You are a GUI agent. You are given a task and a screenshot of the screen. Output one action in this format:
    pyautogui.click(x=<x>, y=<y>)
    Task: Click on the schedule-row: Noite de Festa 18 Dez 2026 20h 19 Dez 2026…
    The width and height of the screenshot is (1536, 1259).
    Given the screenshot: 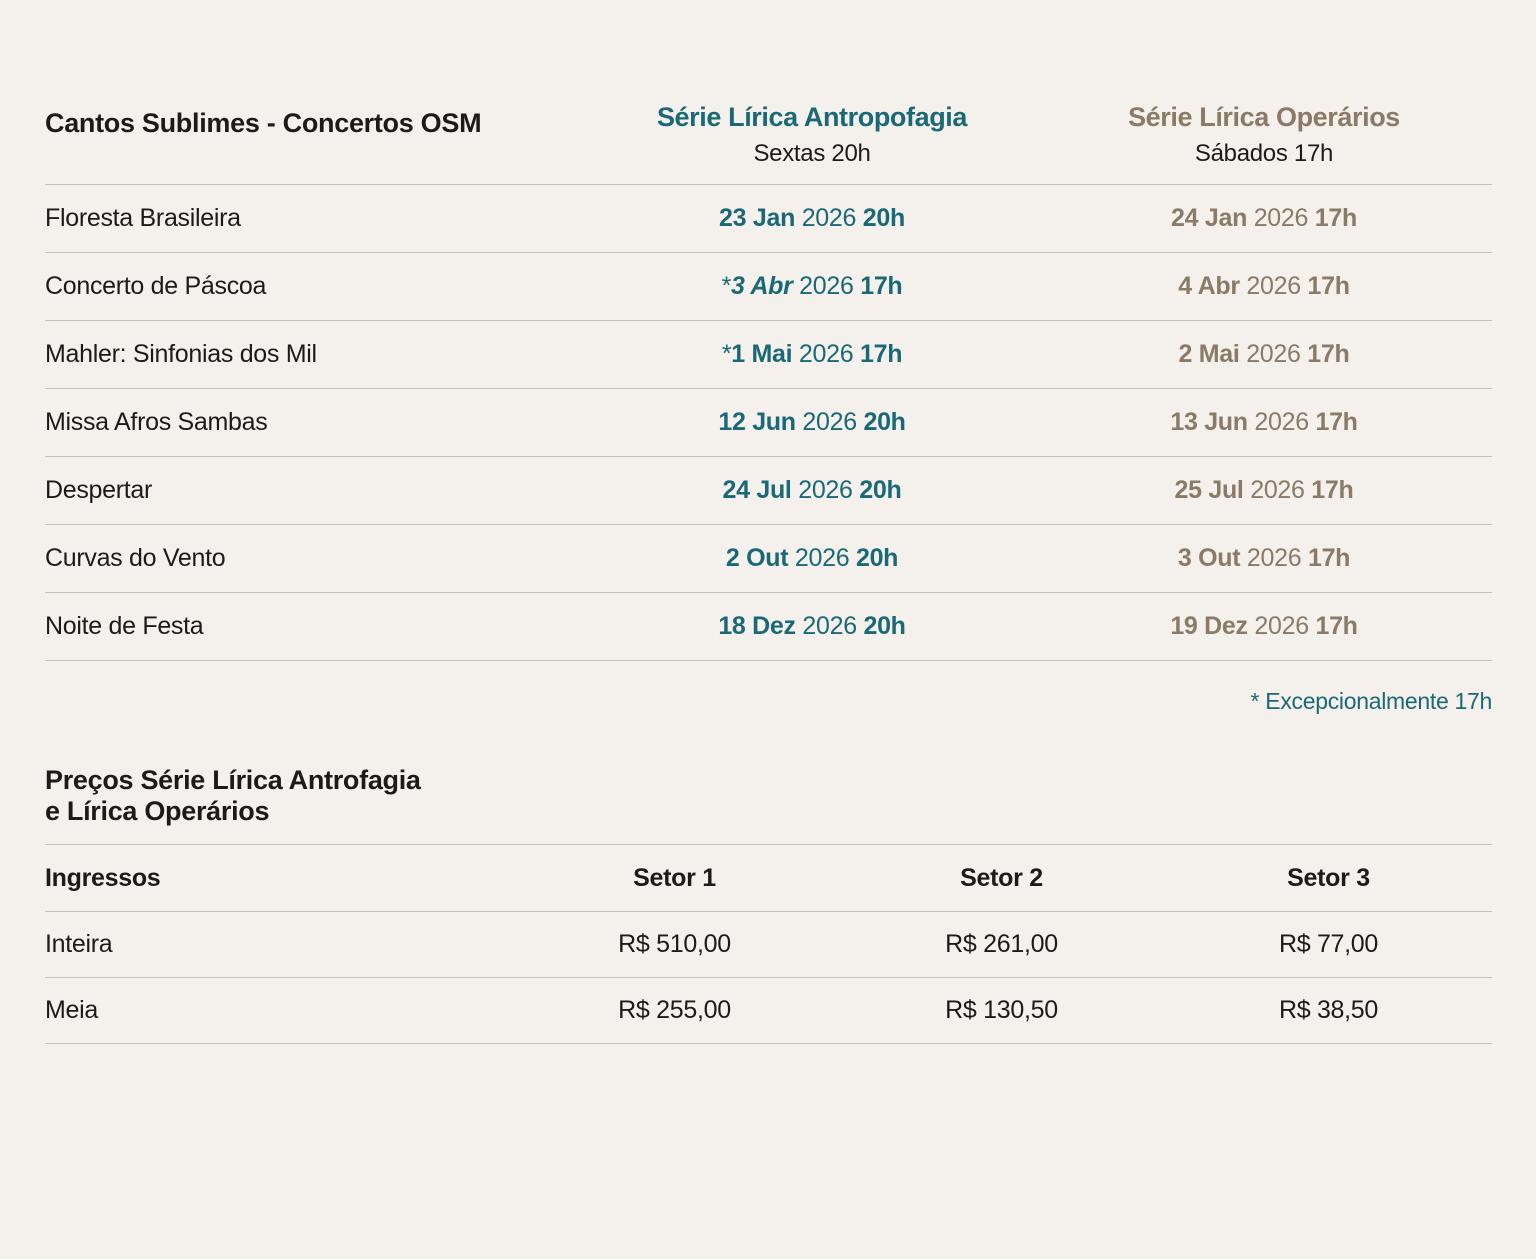 What is the action you would take?
    pyautogui.click(x=768, y=627)
    